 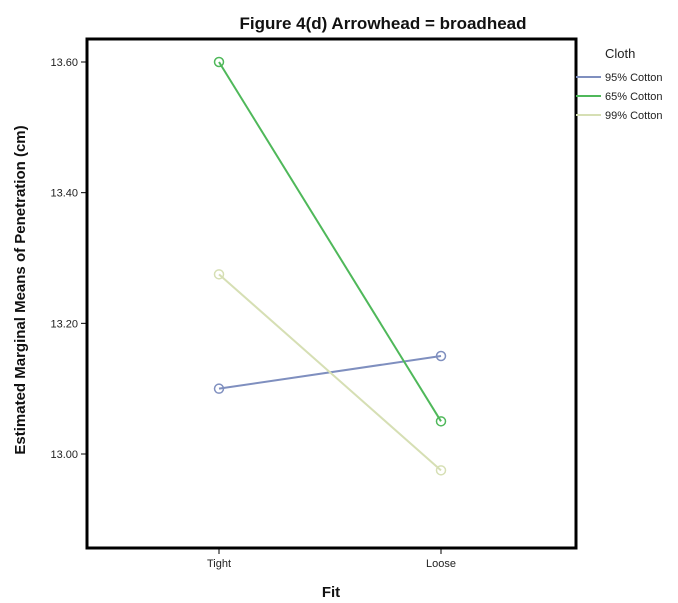 I want to click on legend: Cloth 95% Cotton 65% Cotton 99% Cotton, so click(x=619, y=84).